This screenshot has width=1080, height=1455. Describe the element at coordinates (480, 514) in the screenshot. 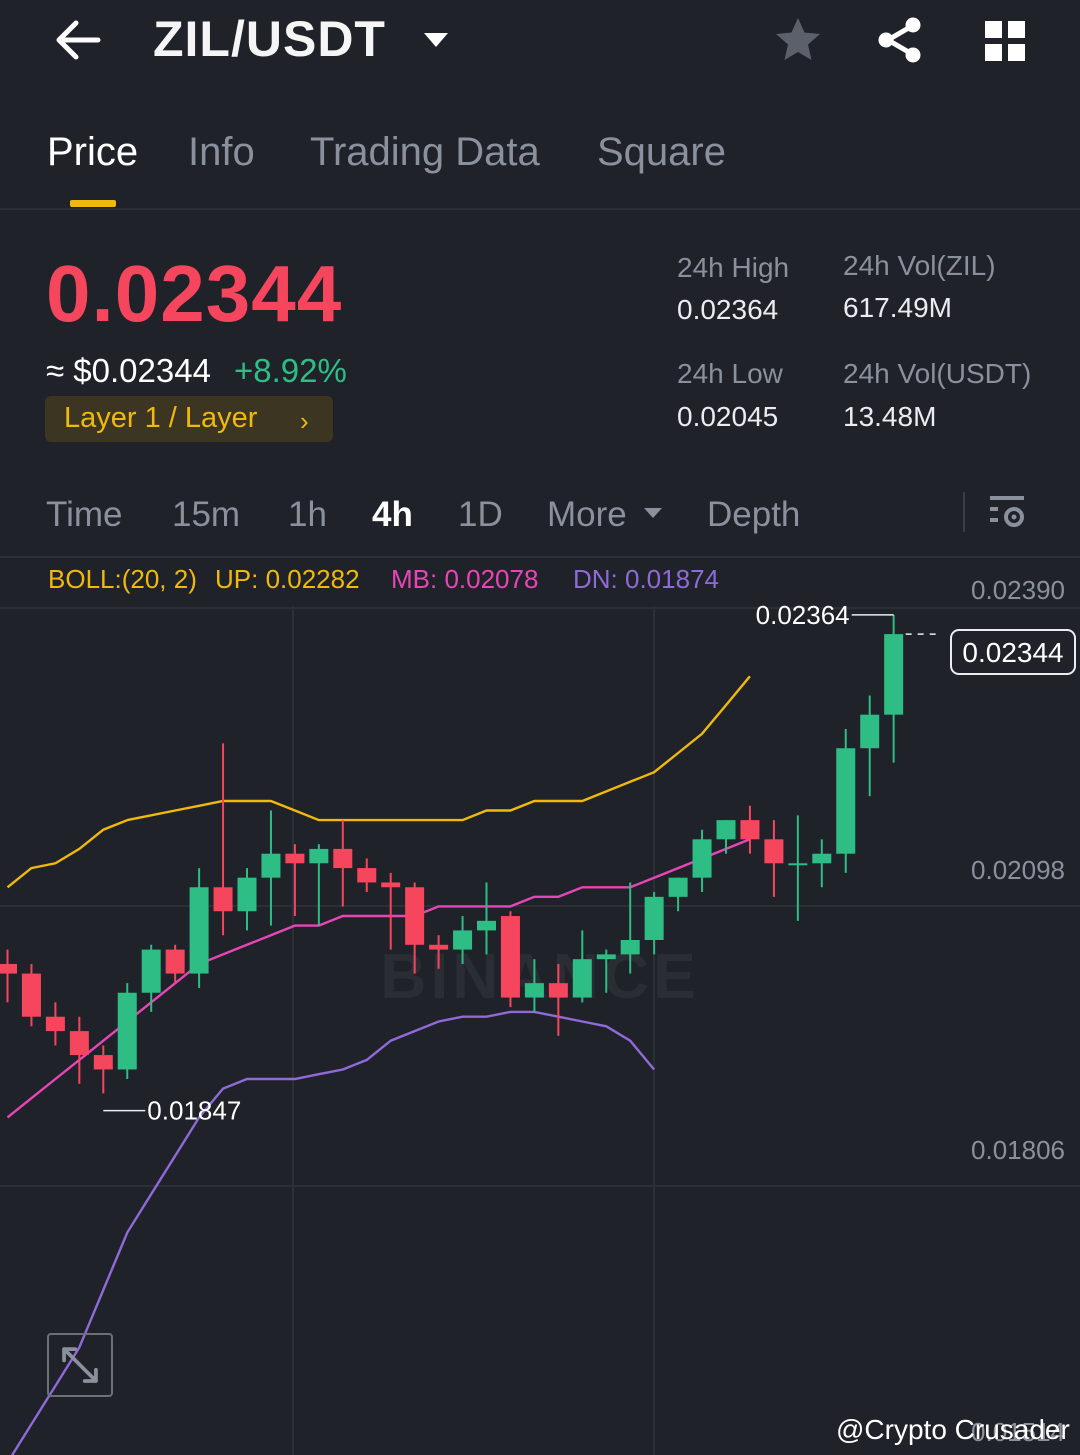

I see `interval-1d: 1D` at that location.